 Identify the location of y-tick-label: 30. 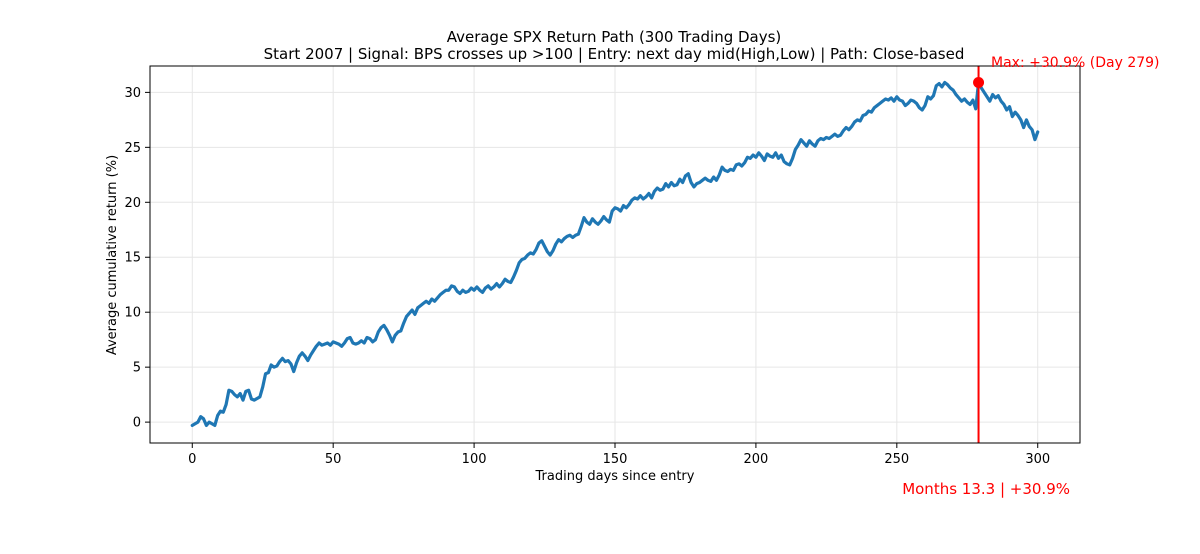
(132, 93).